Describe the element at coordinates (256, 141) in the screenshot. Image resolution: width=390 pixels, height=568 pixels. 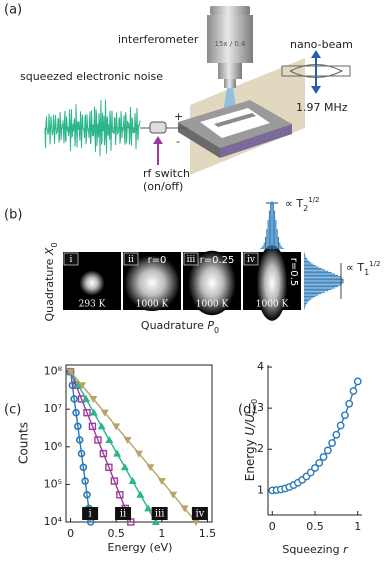
I see `chip-front` at that location.